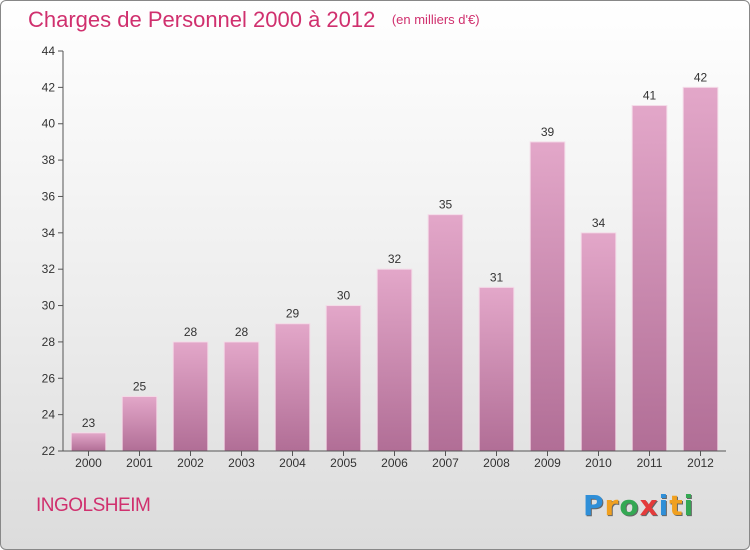 Image resolution: width=750 pixels, height=550 pixels. What do you see at coordinates (700, 269) in the screenshot?
I see `bar-2012` at bounding box center [700, 269].